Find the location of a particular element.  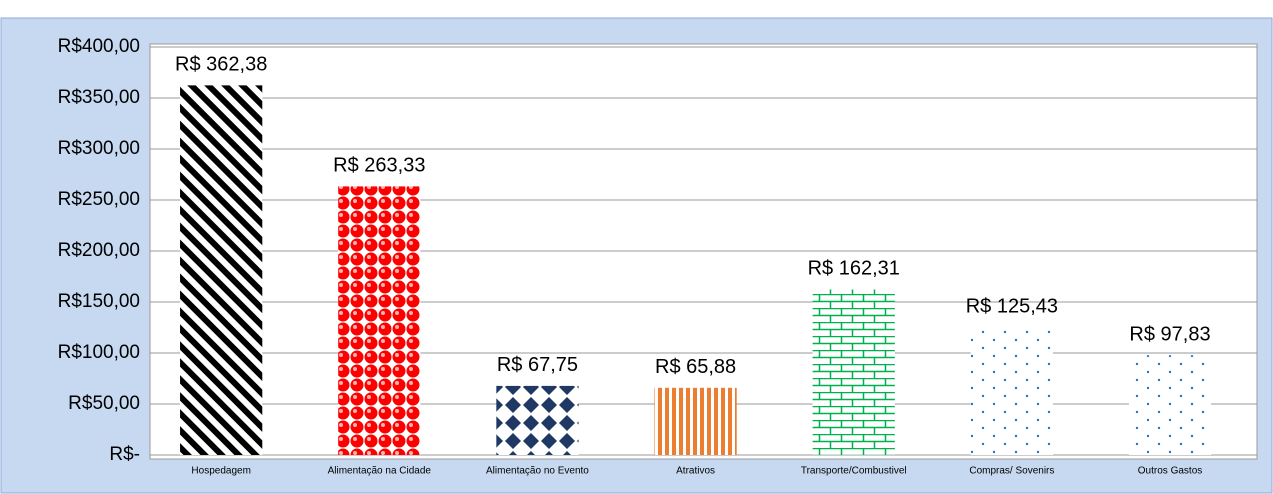

x-tick-label: Alimentação no Evento is located at coordinates (537, 471).